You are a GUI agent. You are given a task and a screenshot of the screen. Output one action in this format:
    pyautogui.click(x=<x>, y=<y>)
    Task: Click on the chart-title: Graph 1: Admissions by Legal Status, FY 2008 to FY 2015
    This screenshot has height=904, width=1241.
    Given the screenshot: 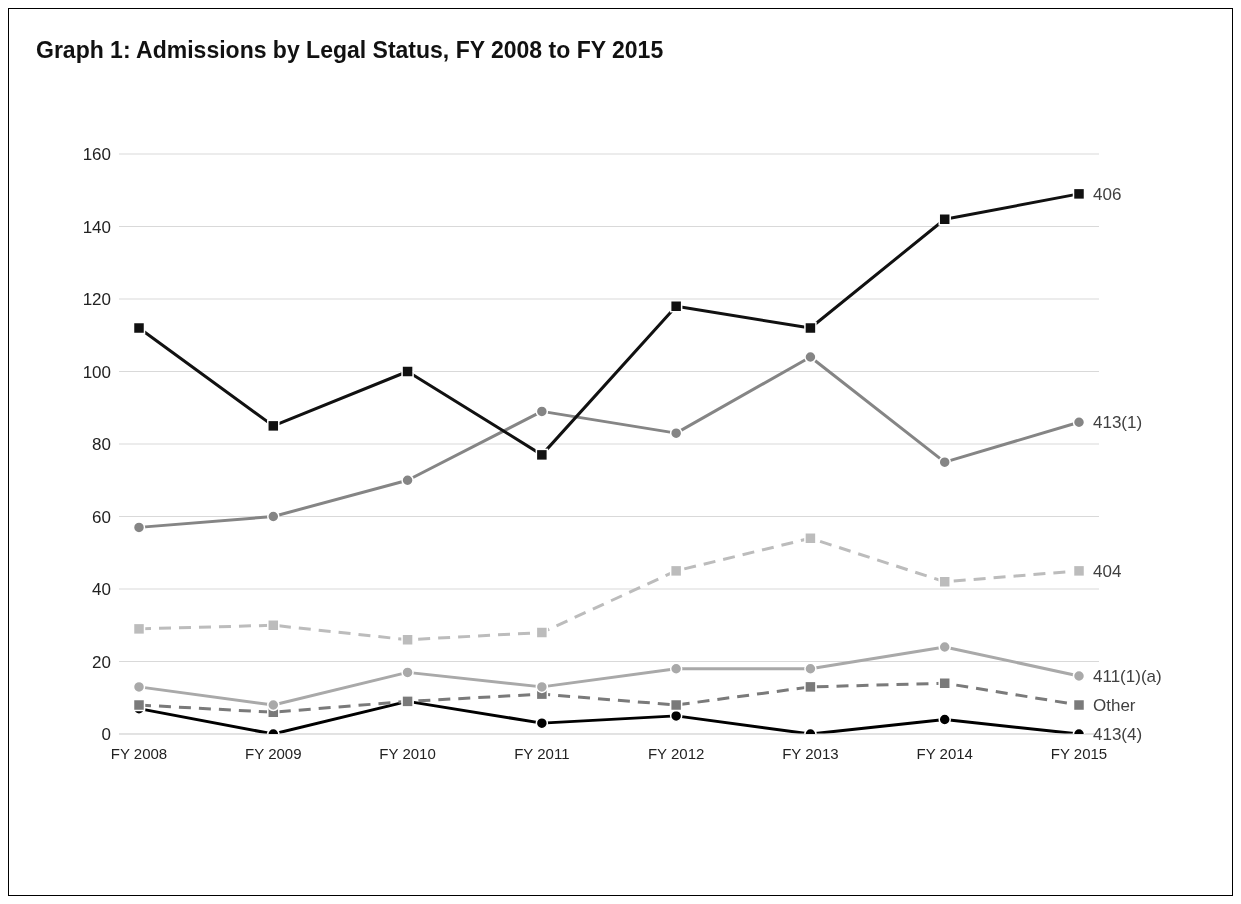 What is the action you would take?
    pyautogui.click(x=350, y=50)
    